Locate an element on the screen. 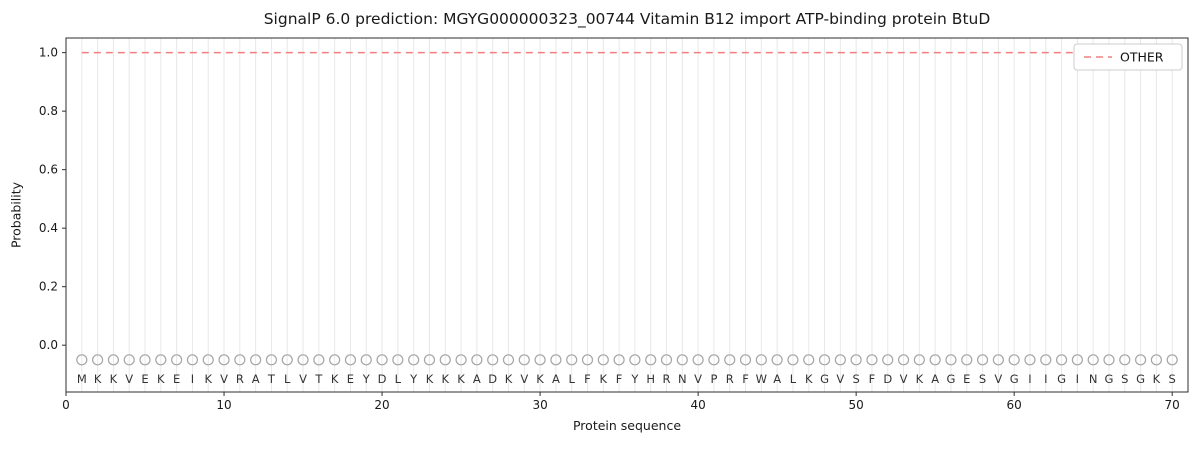  residue-letter: H is located at coordinates (650, 379).